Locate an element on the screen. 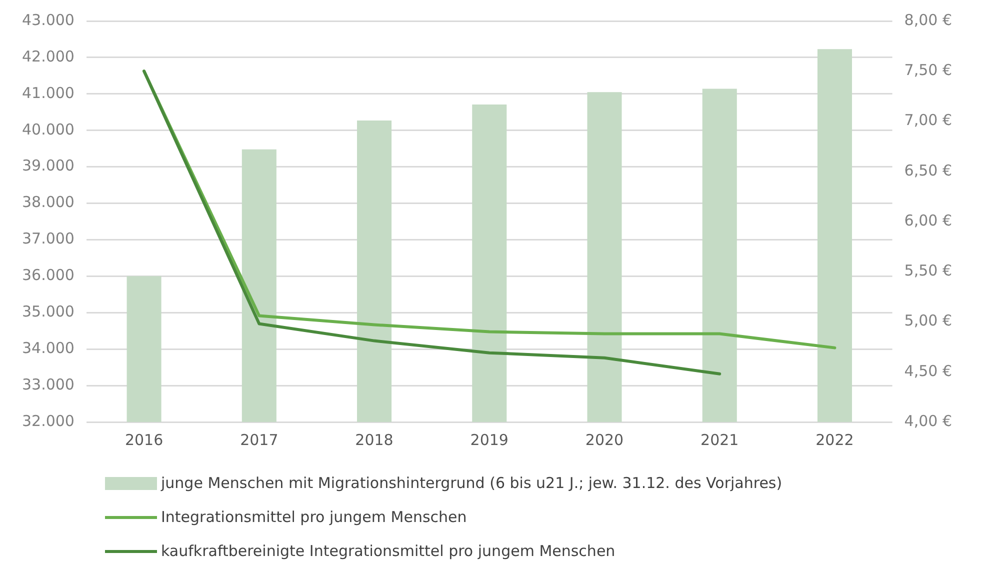 Image resolution: width=988 pixels, height=582 pixels. y2-tick-label: 7,00 € is located at coordinates (928, 120).